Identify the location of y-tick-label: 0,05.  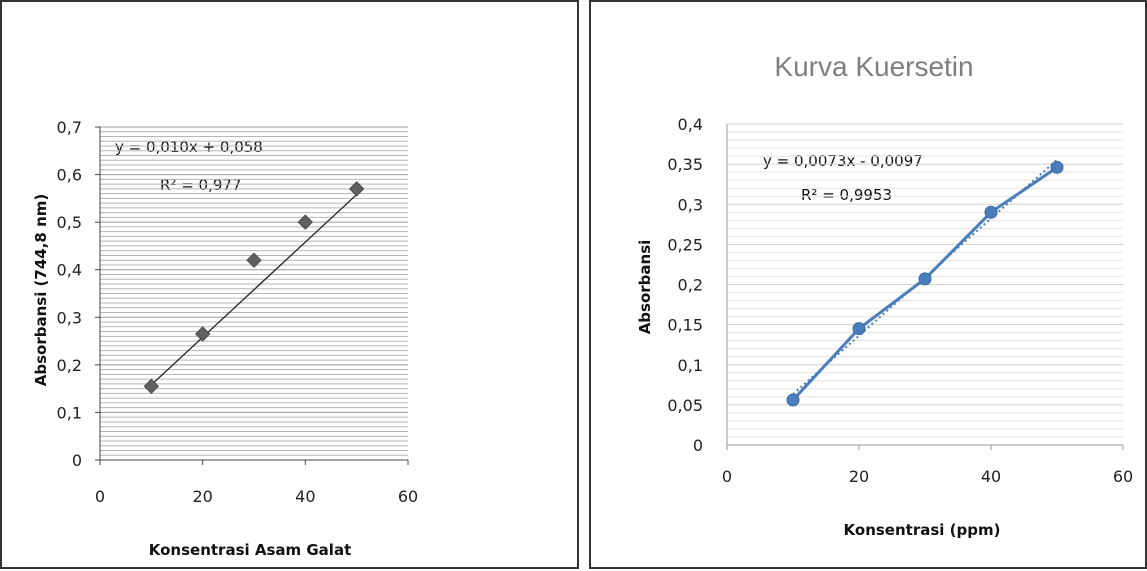
(685, 405).